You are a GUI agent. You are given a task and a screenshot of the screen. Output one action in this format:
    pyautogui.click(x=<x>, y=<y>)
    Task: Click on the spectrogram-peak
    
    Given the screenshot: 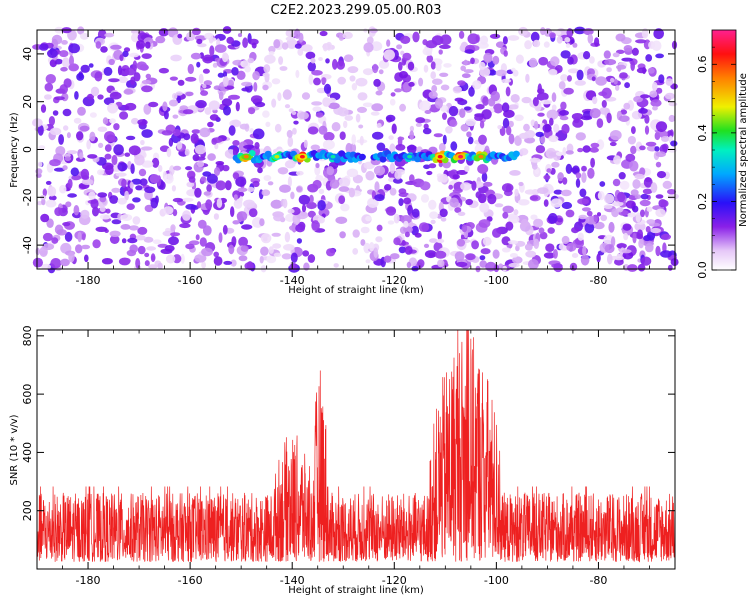 What is the action you would take?
    pyautogui.click(x=333, y=156)
    